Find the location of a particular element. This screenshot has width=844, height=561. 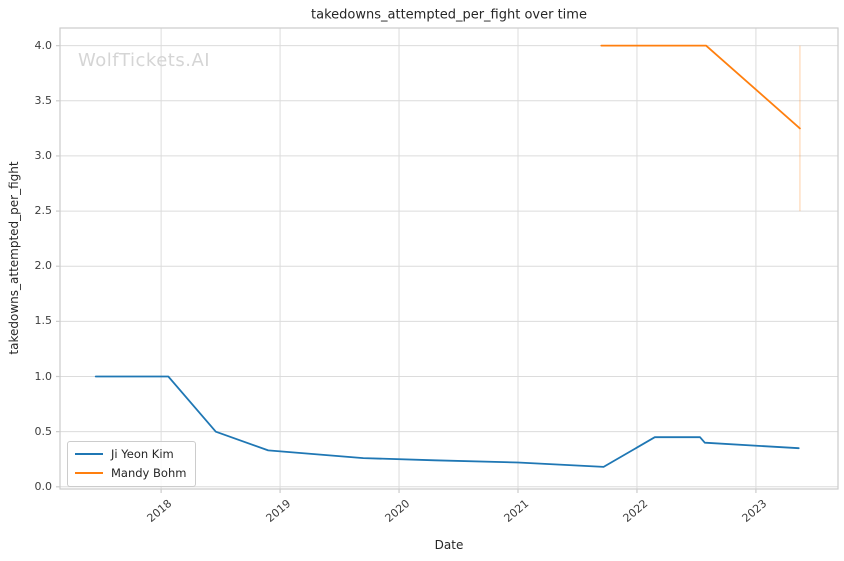

legend-entry: Mandy Bohm is located at coordinates (130, 473).